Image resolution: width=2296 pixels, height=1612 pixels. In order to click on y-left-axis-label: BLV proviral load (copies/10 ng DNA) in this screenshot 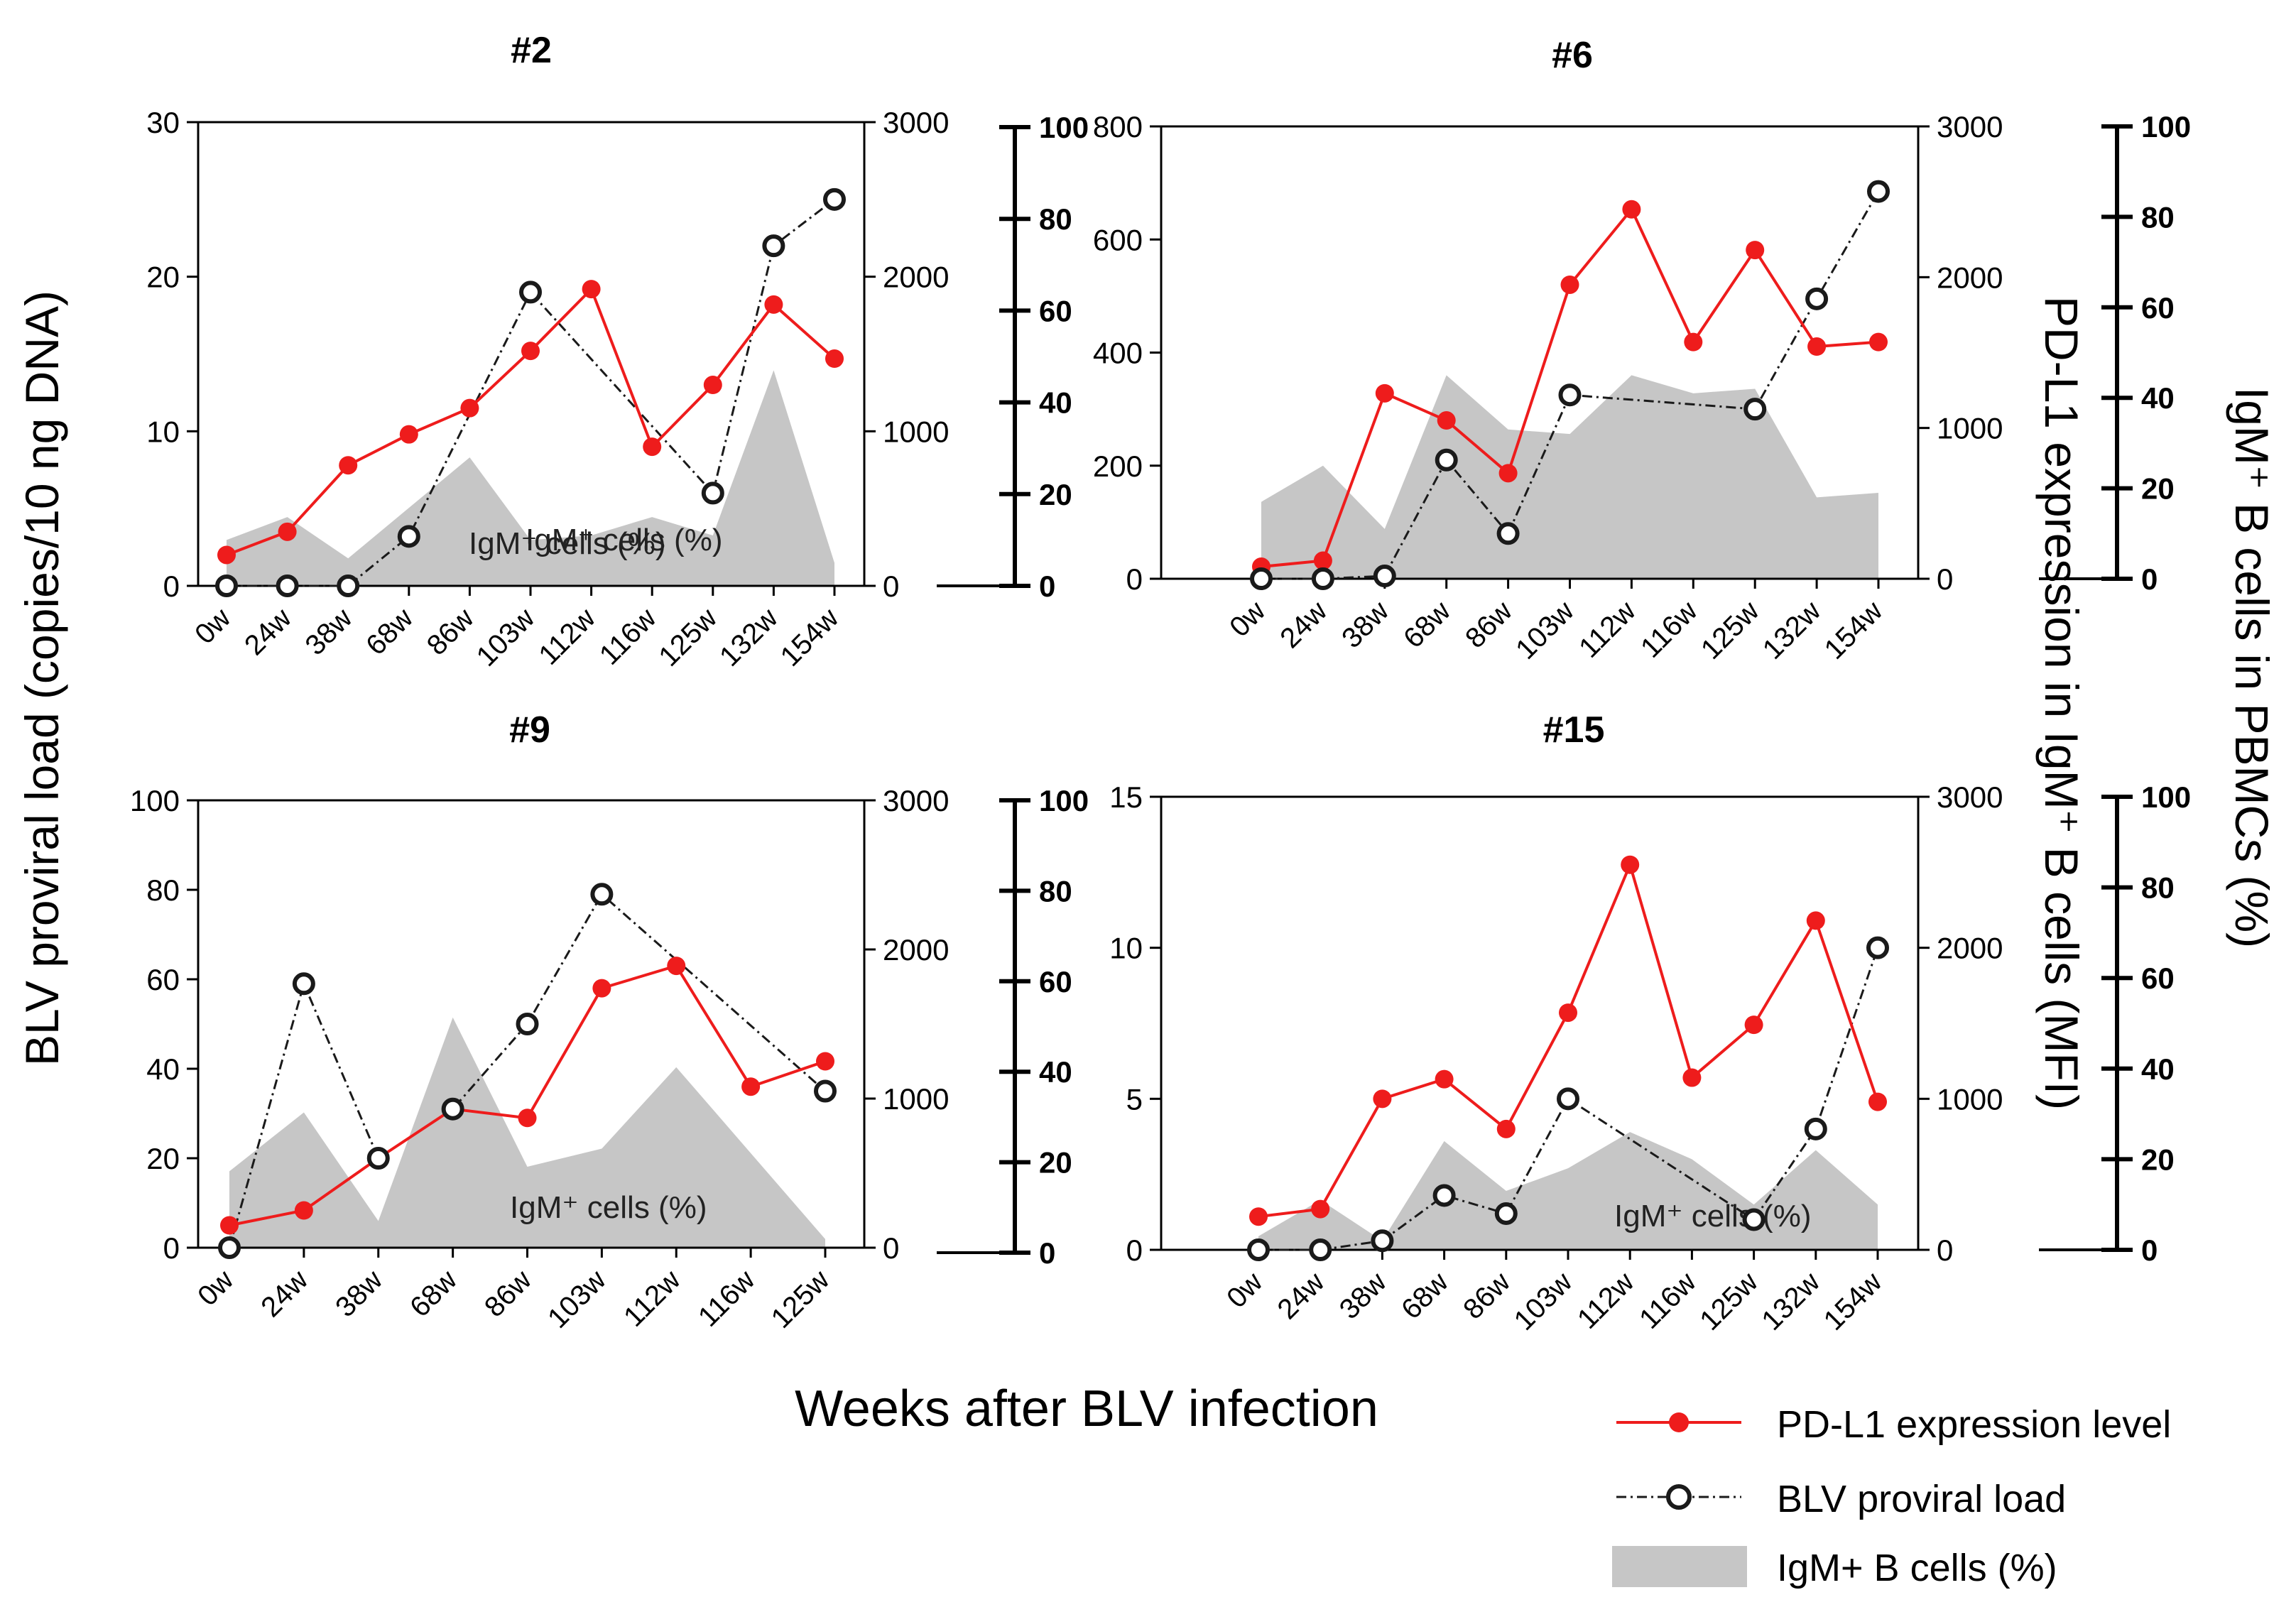, I will do `click(42, 678)`.